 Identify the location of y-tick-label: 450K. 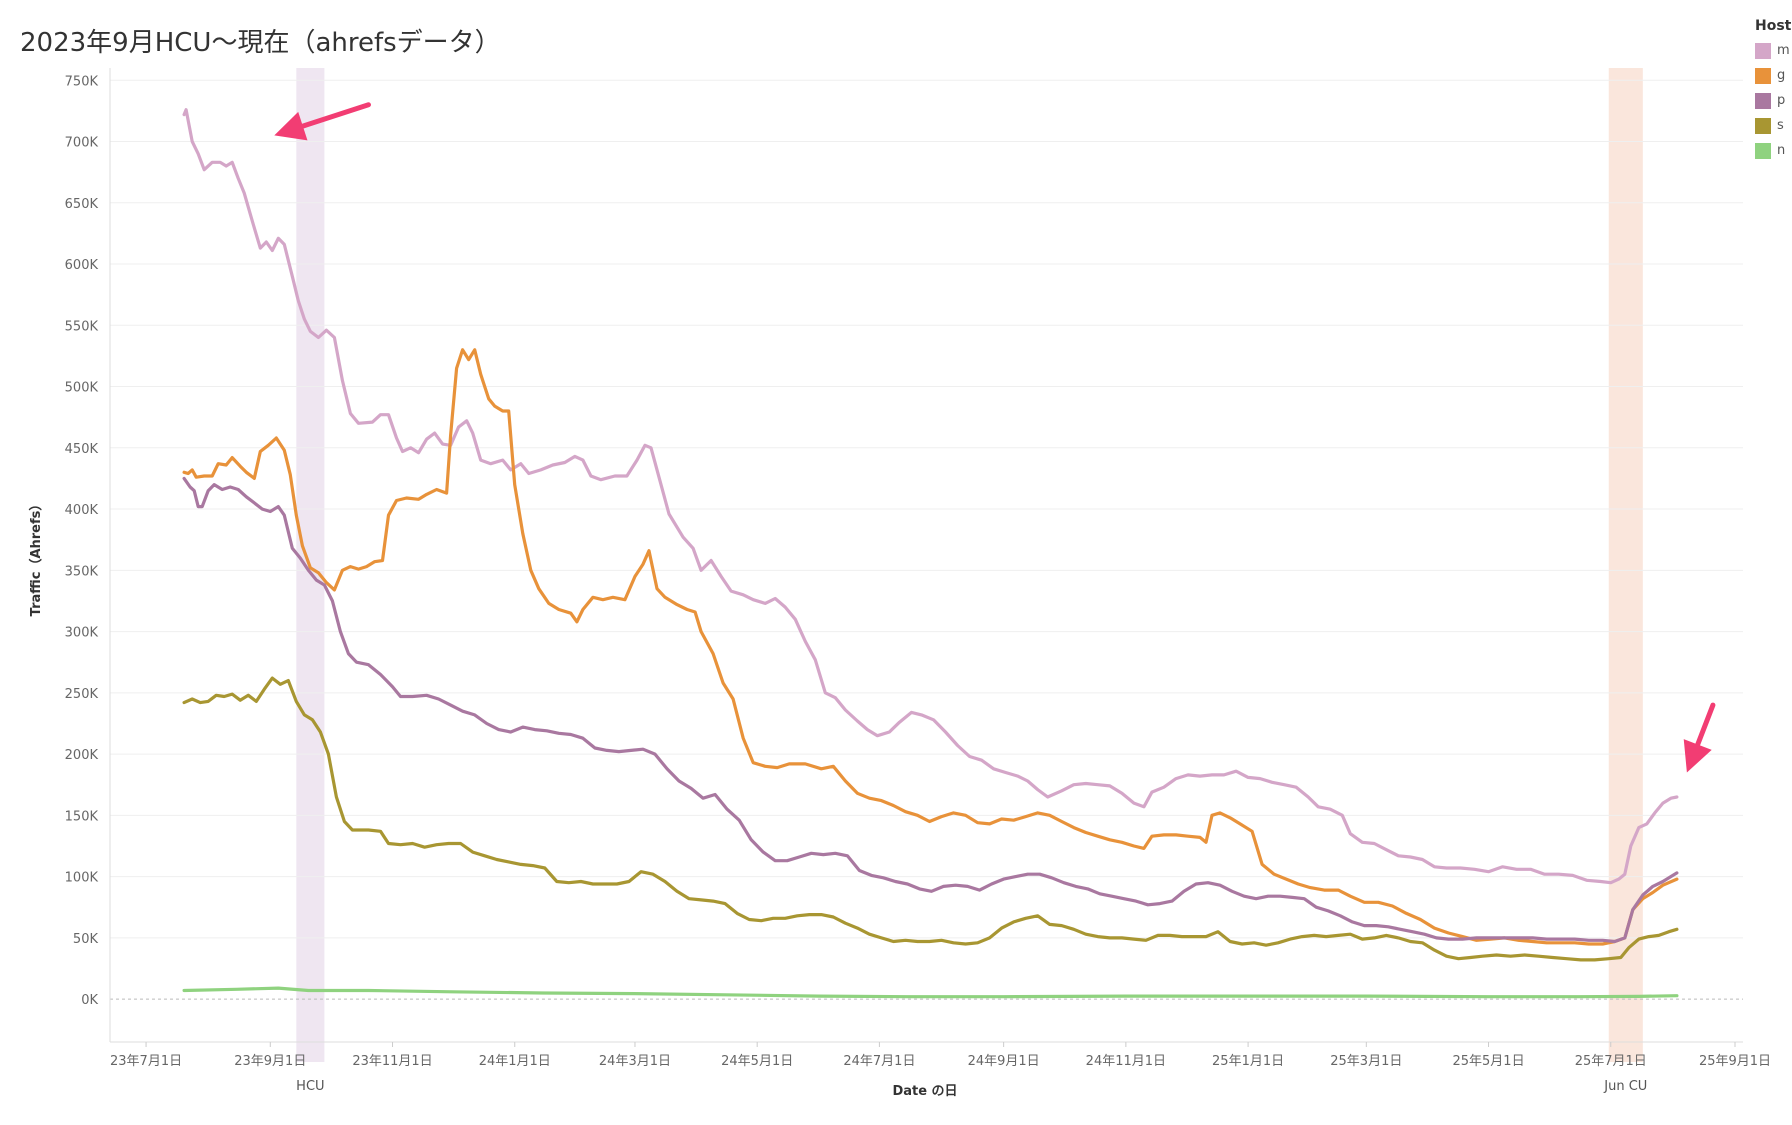
(82, 449).